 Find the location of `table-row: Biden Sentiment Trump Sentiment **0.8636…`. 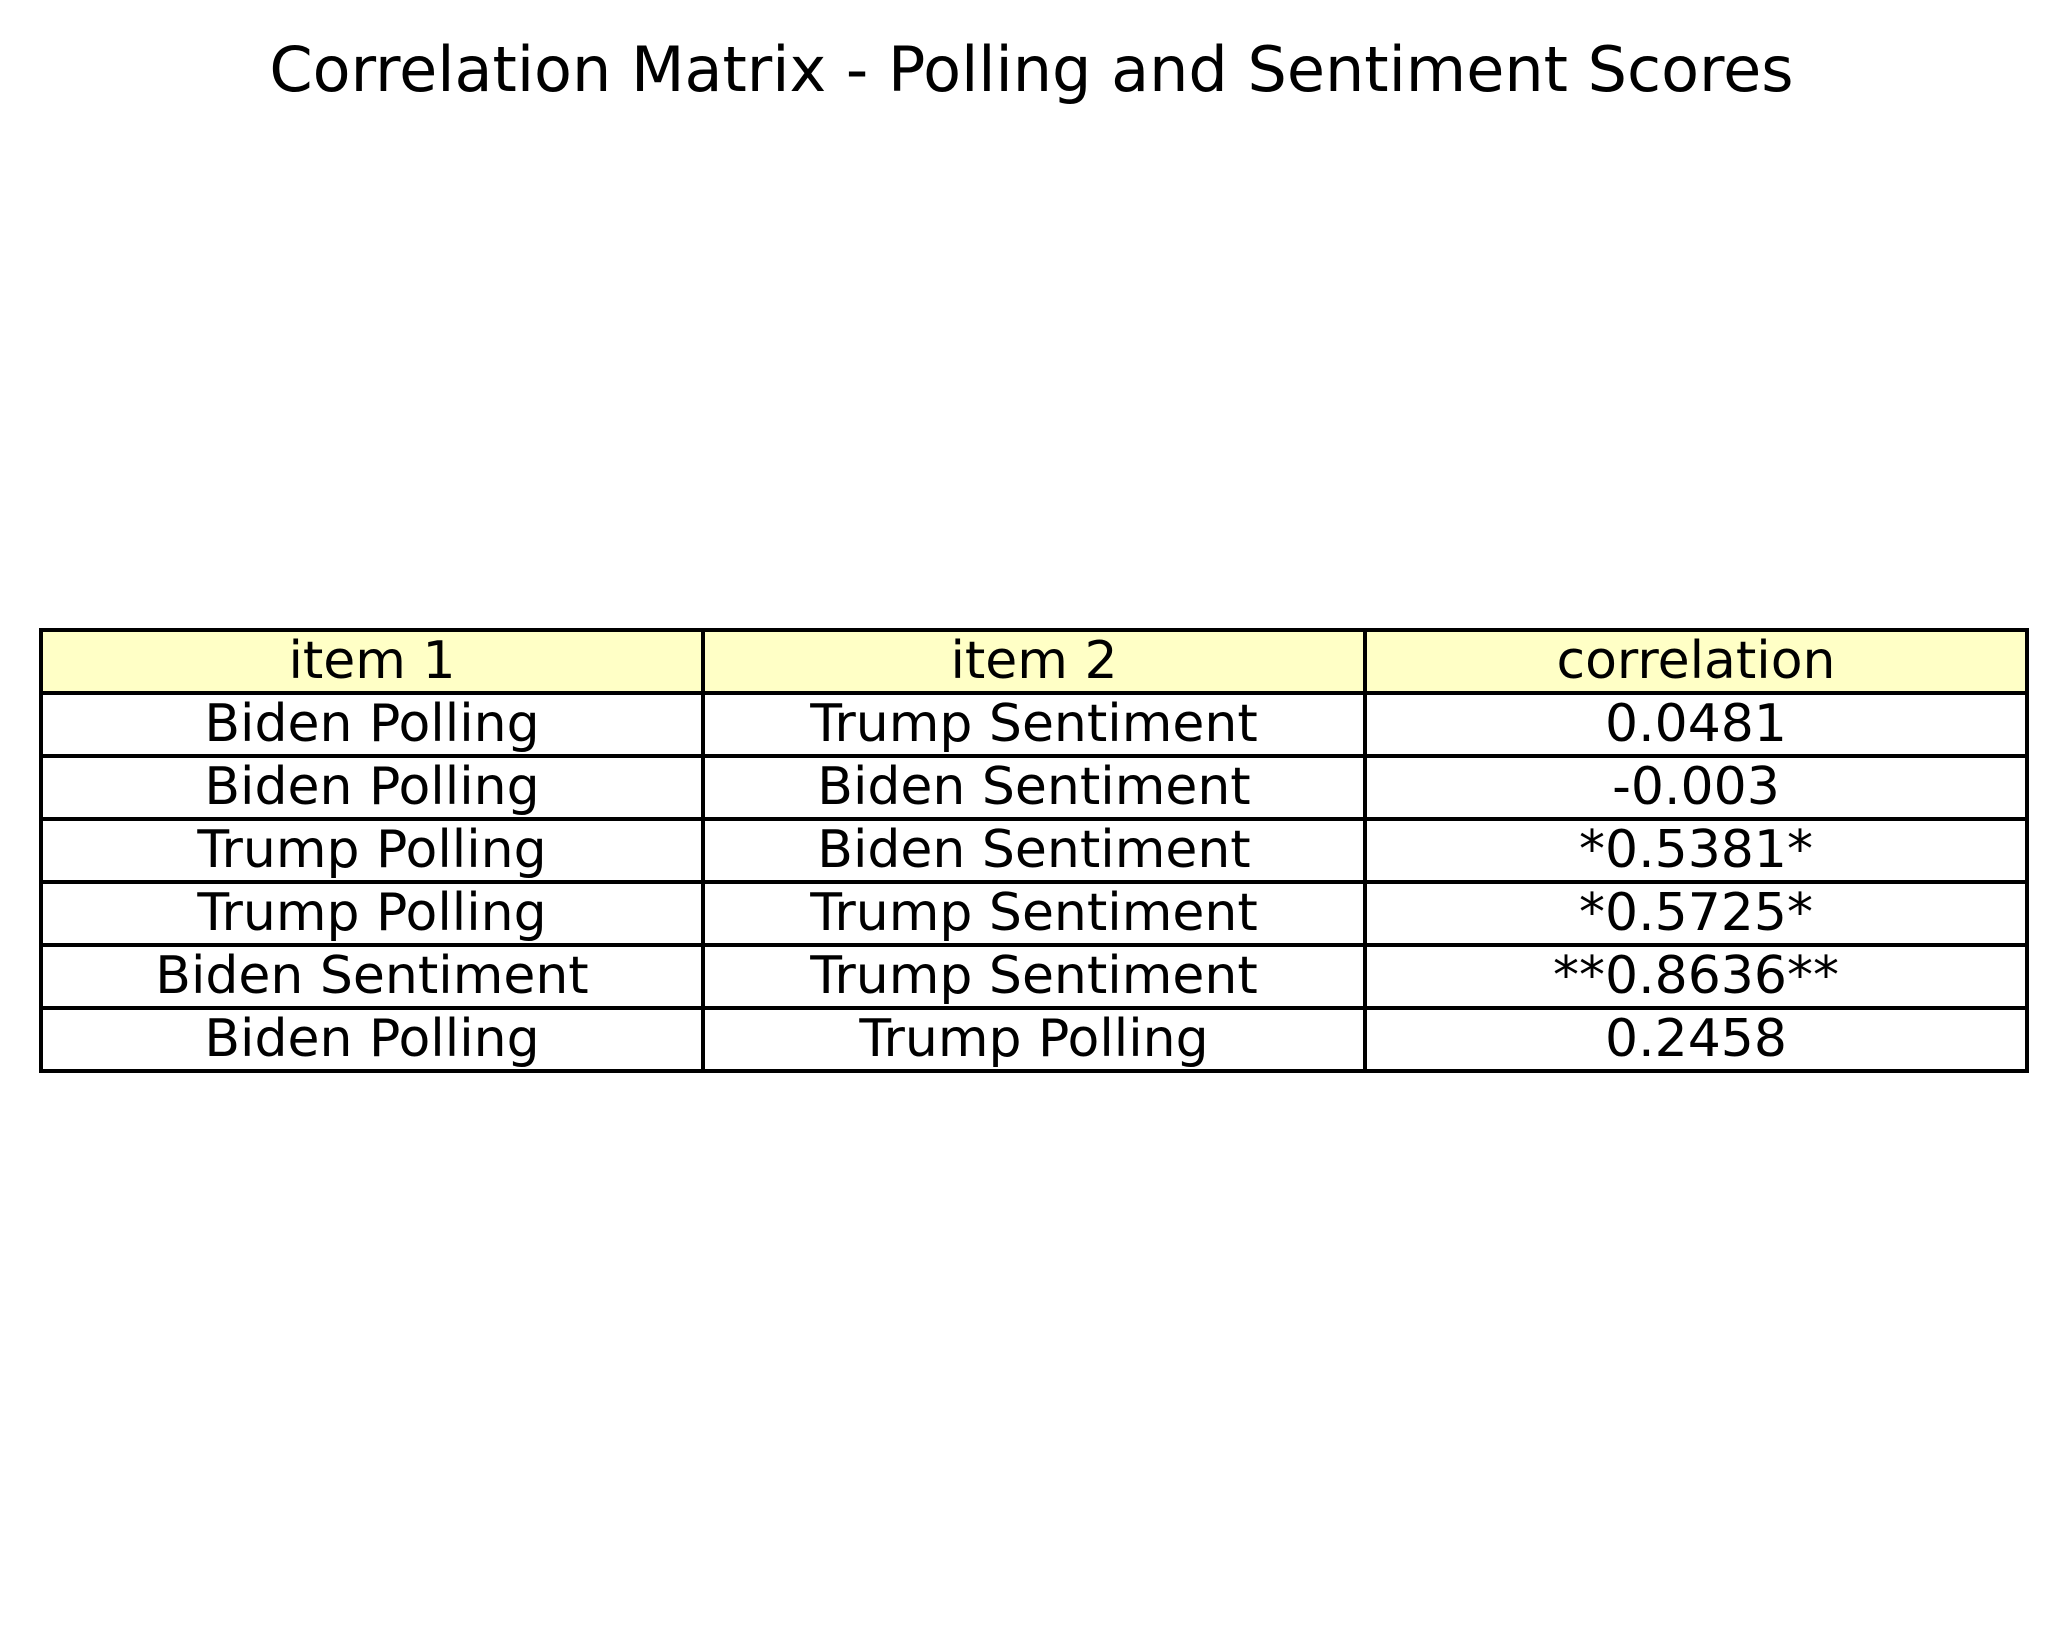

table-row: Biden Sentiment Trump Sentiment **0.8636… is located at coordinates (1034, 976).